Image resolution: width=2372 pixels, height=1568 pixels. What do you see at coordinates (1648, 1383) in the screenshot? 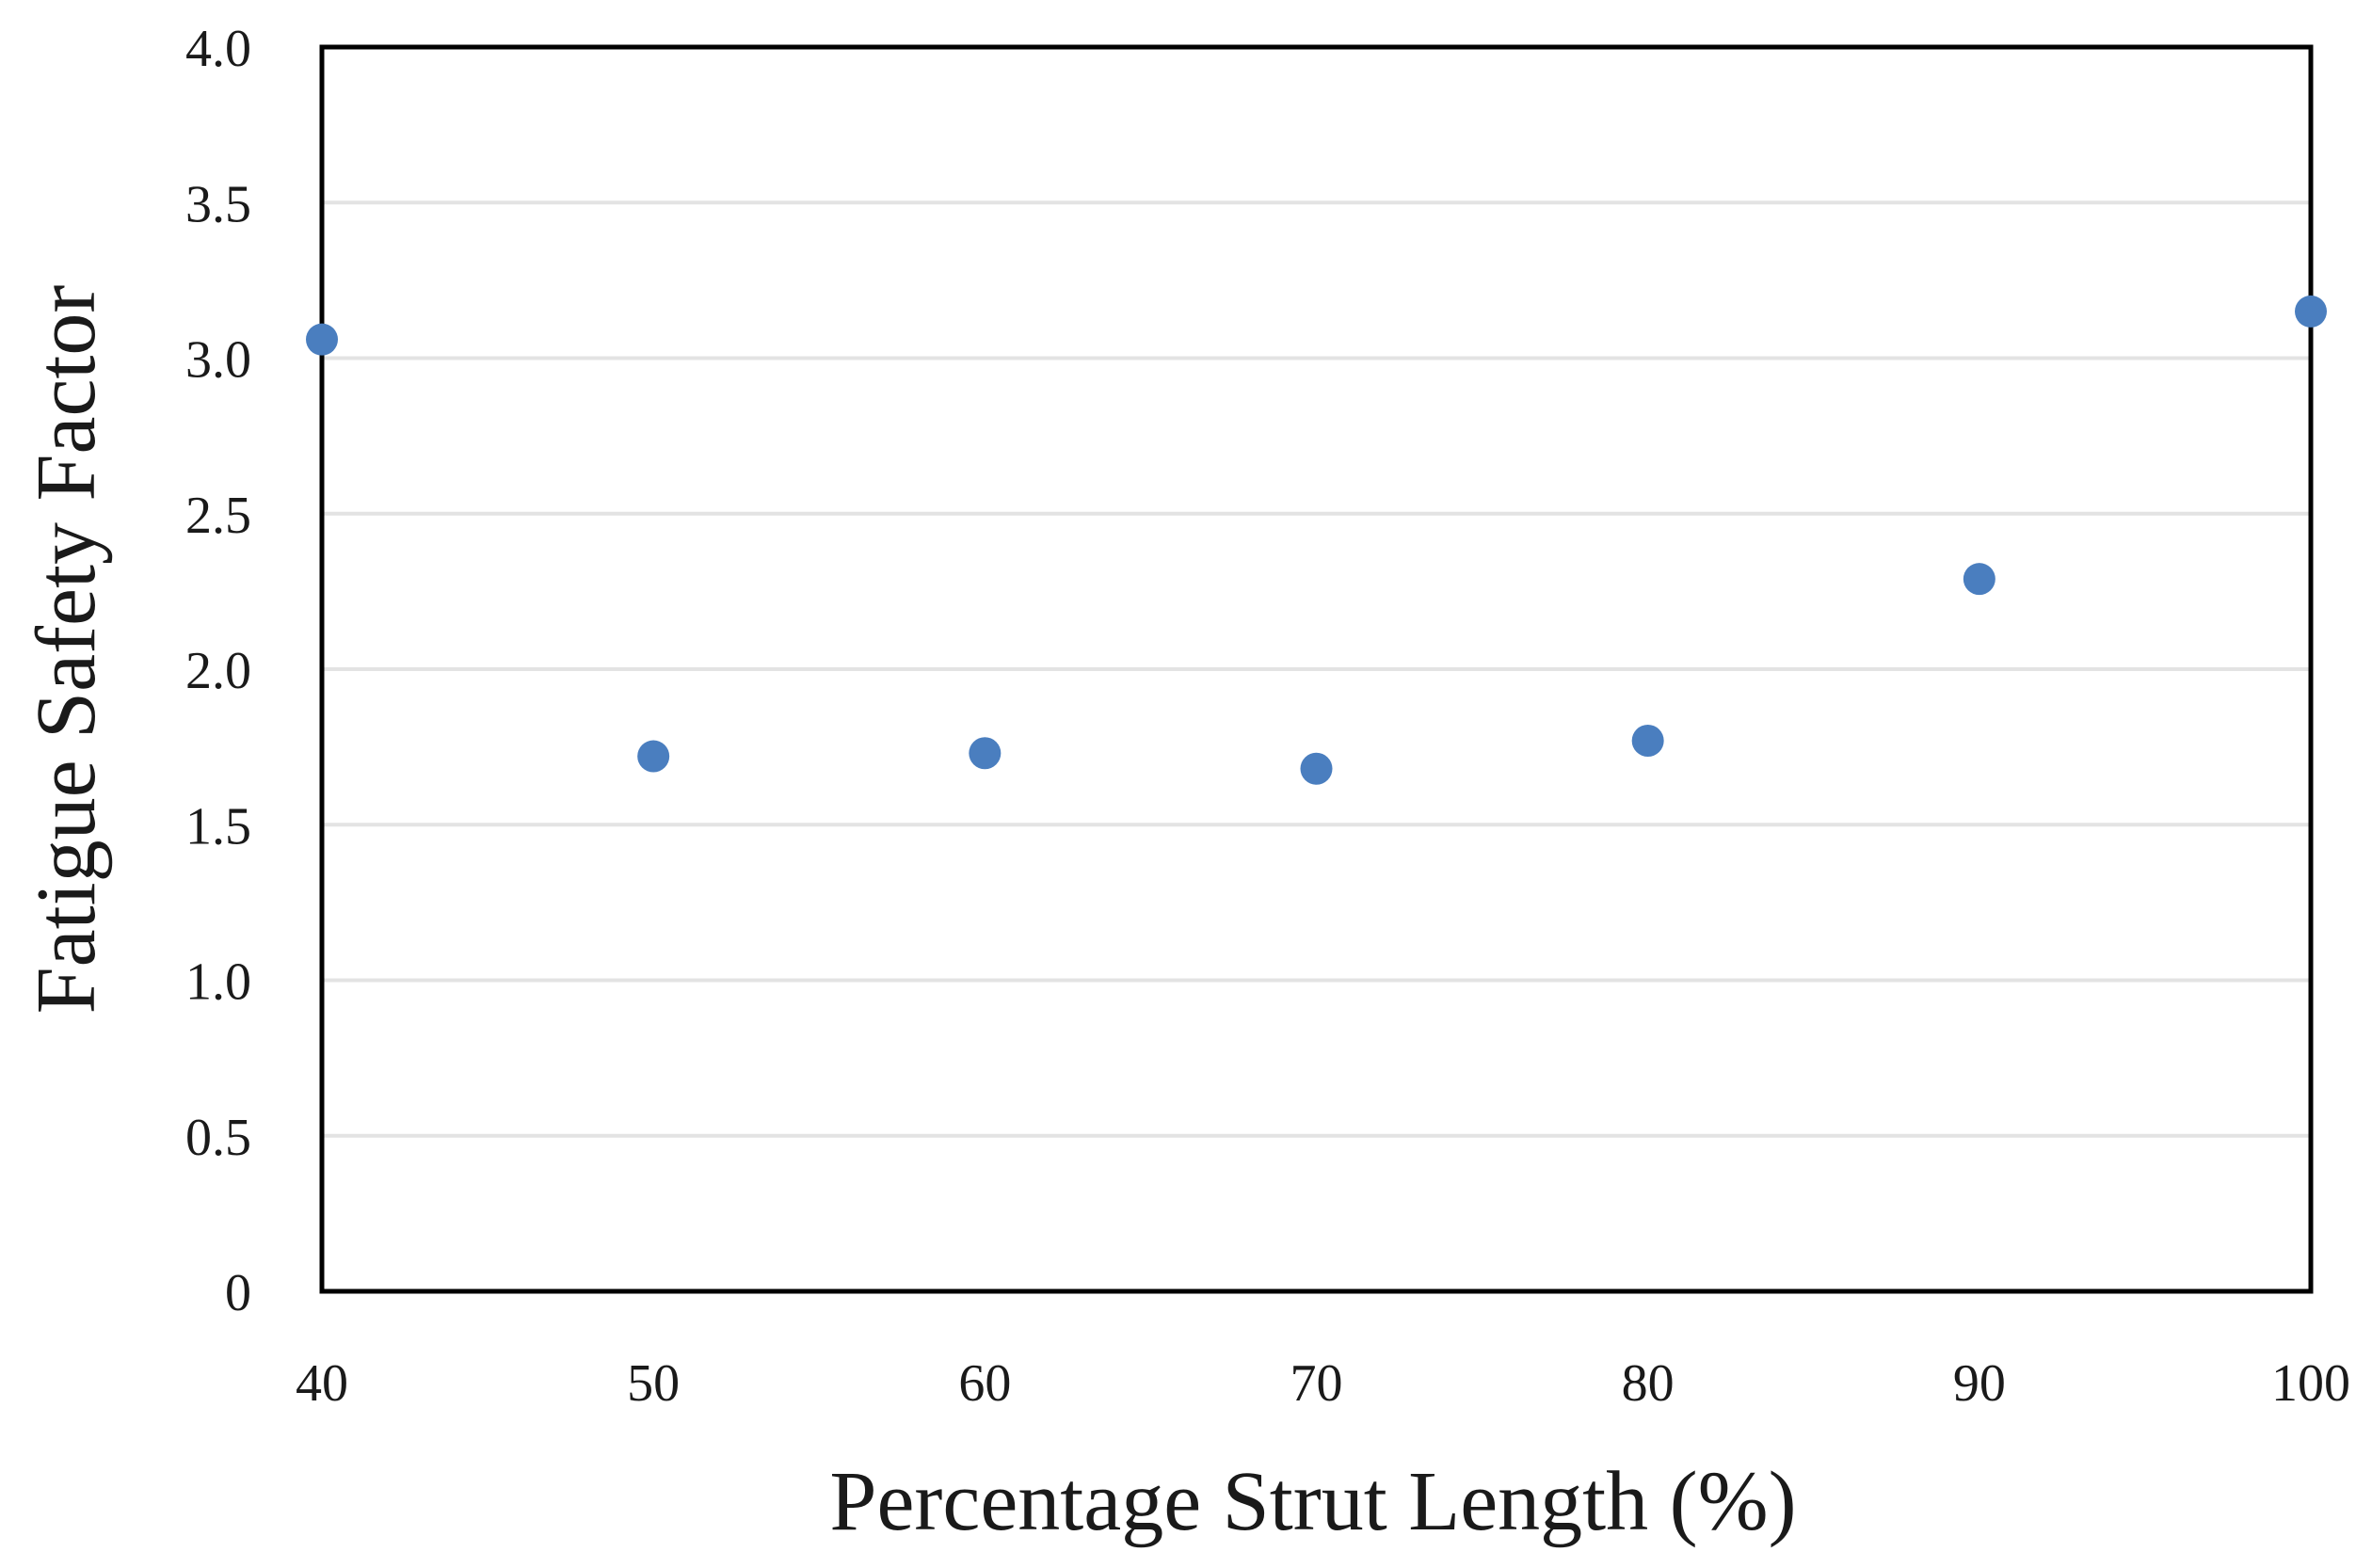
I see `x-tick-label: 80` at bounding box center [1648, 1383].